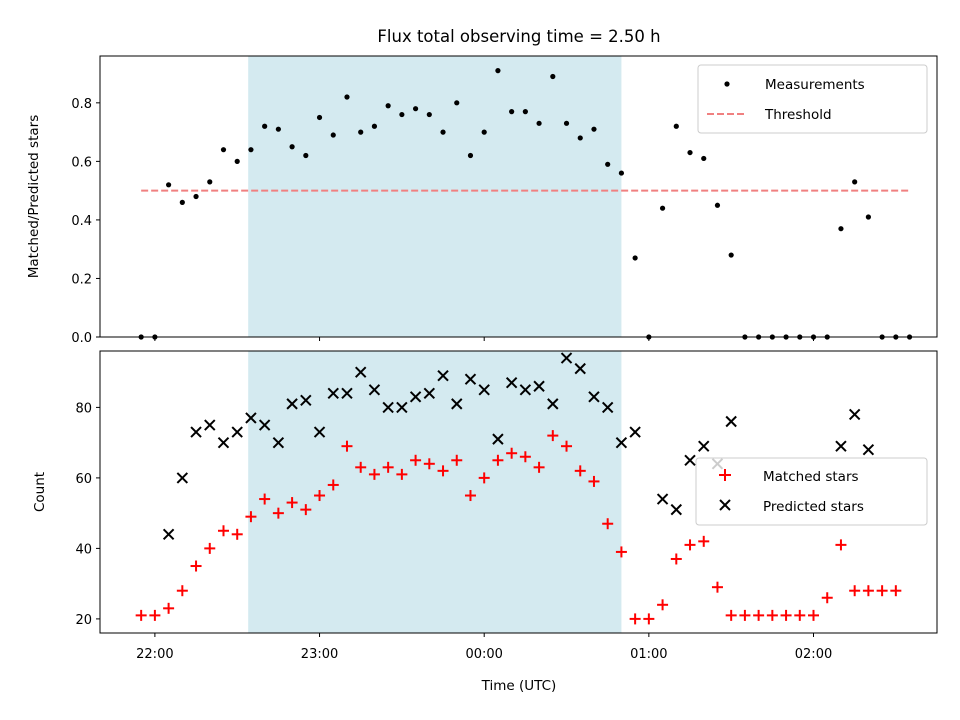 The image size is (960, 720). I want to click on y-tick-label: 20, so click(83, 620).